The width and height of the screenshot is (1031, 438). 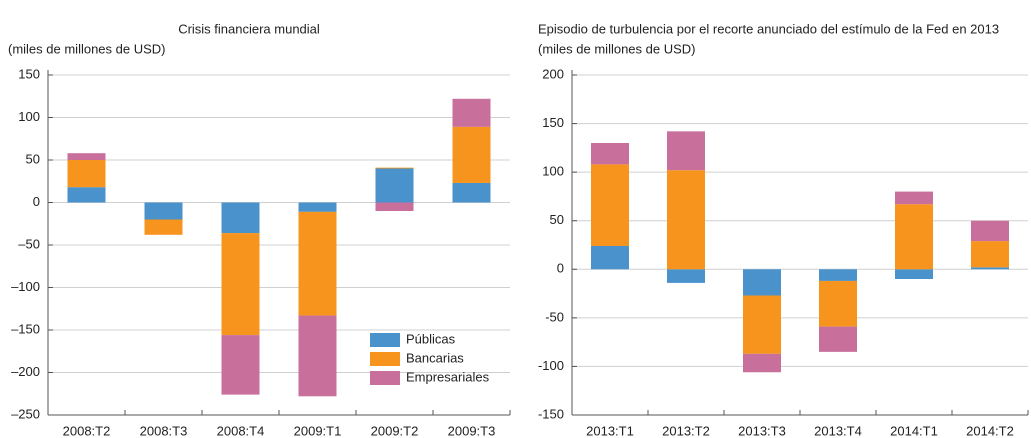 What do you see at coordinates (25, 371) in the screenshot?
I see `y-tick-label: –200` at bounding box center [25, 371].